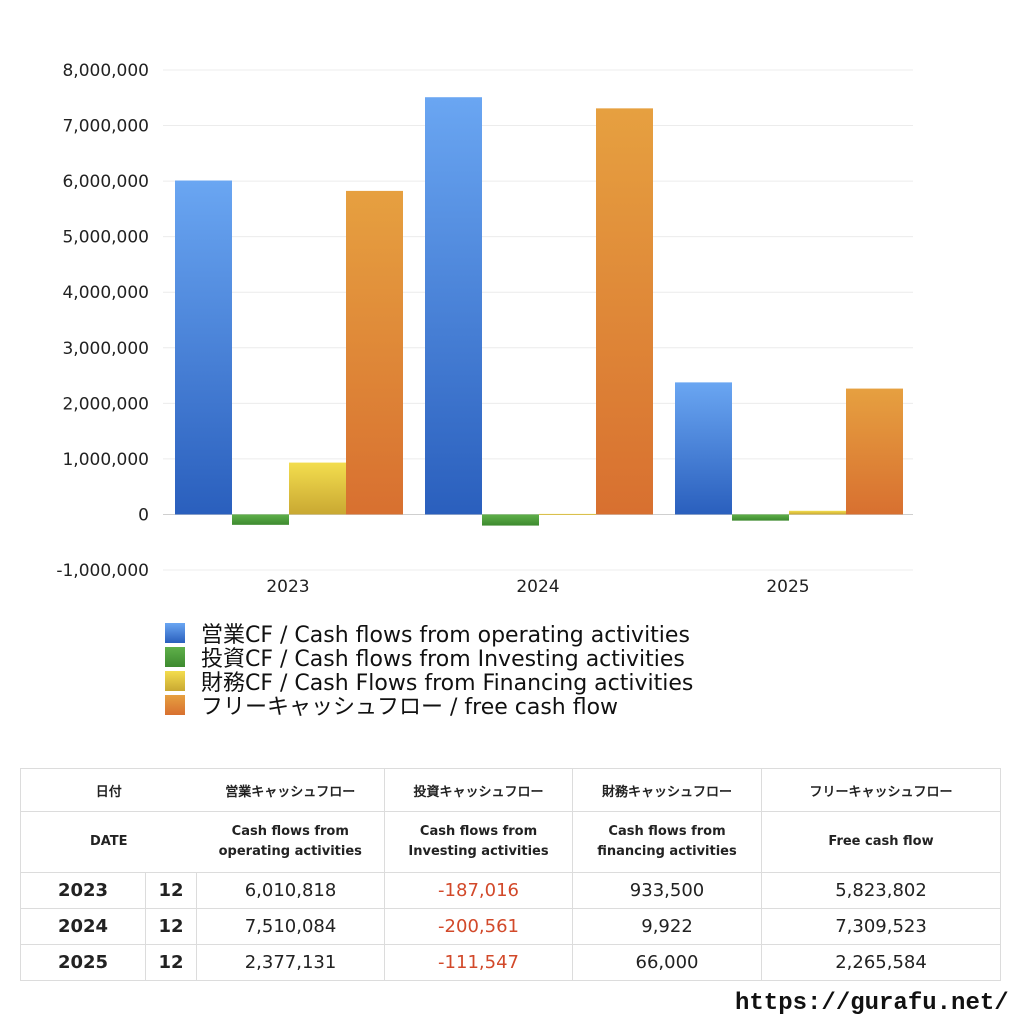 The height and width of the screenshot is (1024, 1024). Describe the element at coordinates (410, 707) in the screenshot. I see `legend-label-free: フリーキャッシュフロー / free cash flow` at that location.